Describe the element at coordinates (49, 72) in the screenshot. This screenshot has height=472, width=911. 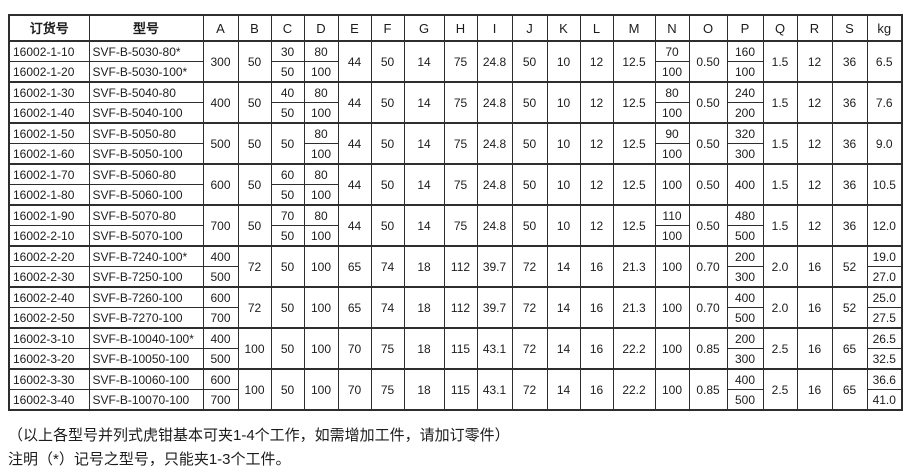
I see `order-number-cell: 16002-1-20` at that location.